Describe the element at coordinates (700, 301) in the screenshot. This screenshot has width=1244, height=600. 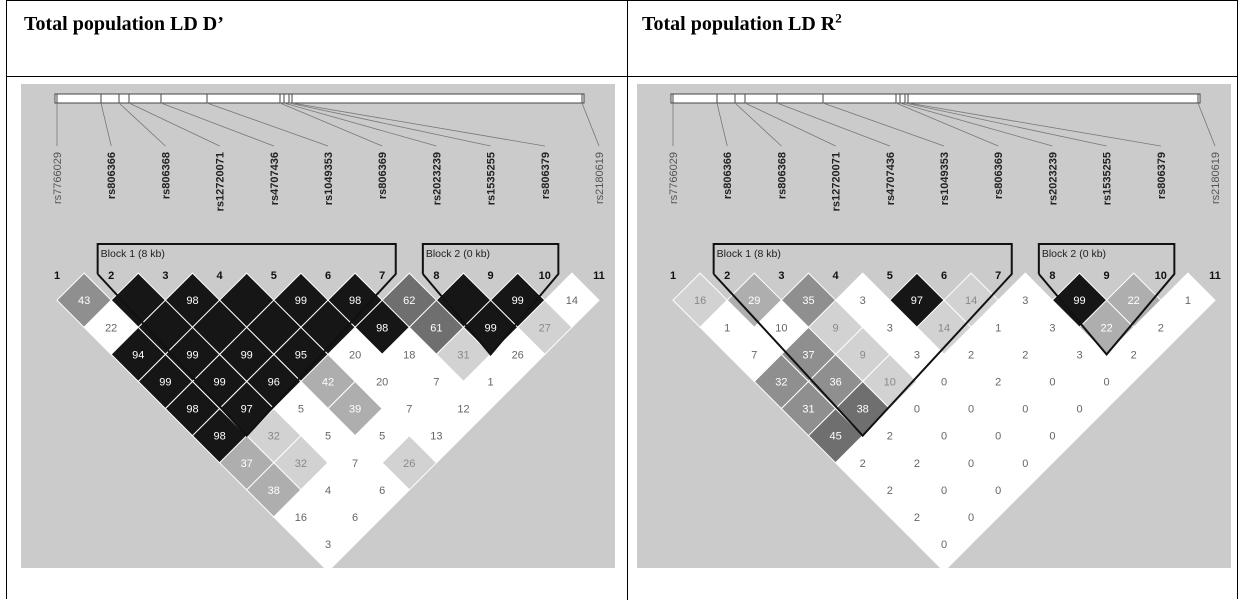
I see `ld-cell-value: 16` at that location.